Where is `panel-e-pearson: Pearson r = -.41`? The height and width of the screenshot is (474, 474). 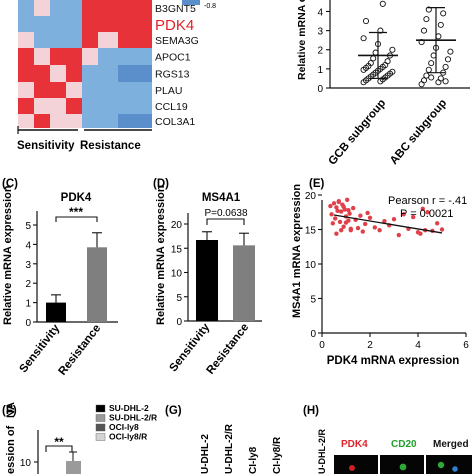
panel-e-pearson: Pearson r = -.41 is located at coordinates (427, 201).